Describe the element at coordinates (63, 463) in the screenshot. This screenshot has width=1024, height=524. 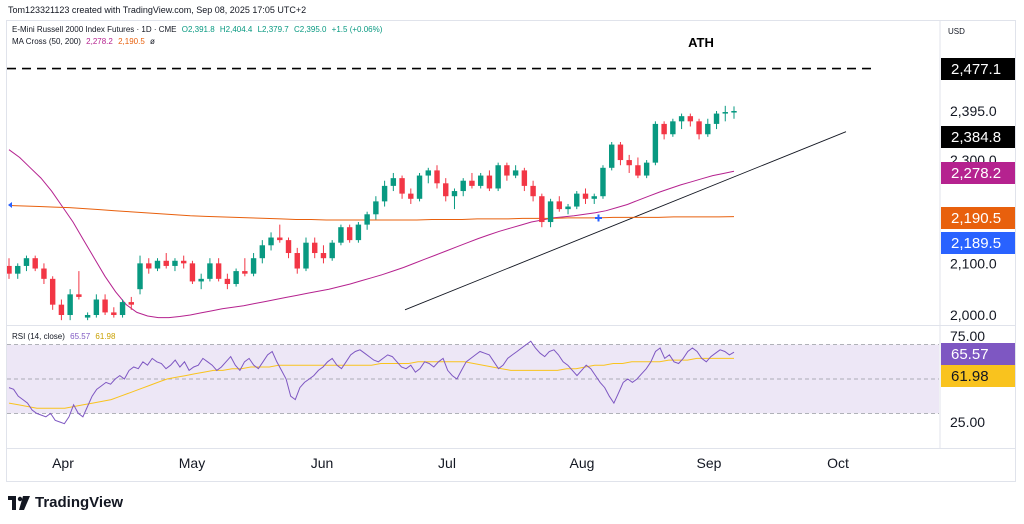
I see `time-tick-label: Apr` at that location.